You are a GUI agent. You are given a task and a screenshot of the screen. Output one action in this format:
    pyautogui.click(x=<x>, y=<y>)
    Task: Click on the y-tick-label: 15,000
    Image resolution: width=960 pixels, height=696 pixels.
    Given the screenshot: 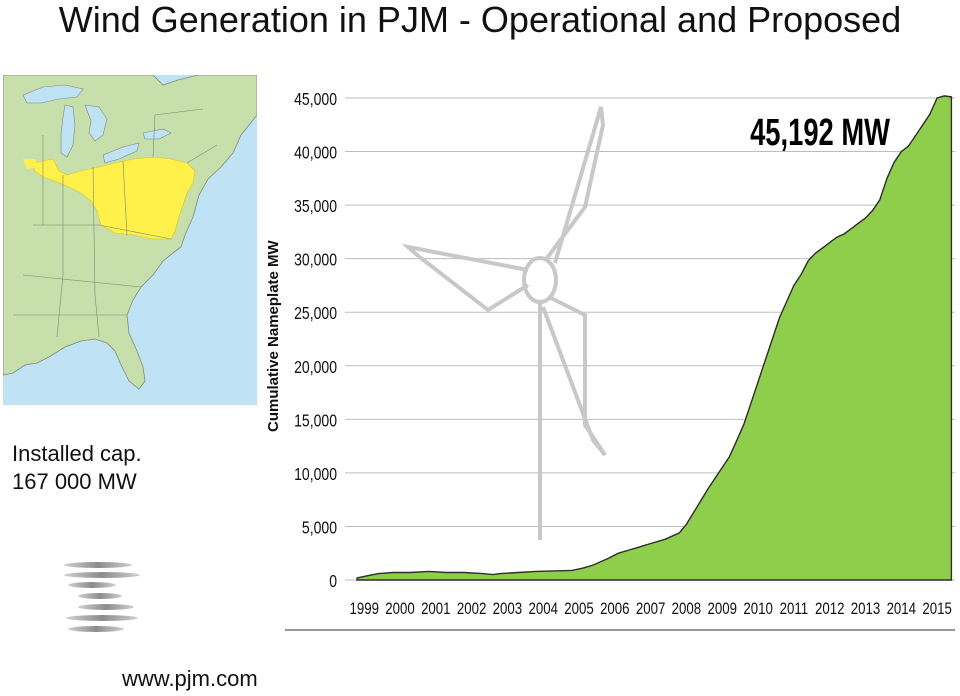 What is the action you would take?
    pyautogui.click(x=315, y=421)
    